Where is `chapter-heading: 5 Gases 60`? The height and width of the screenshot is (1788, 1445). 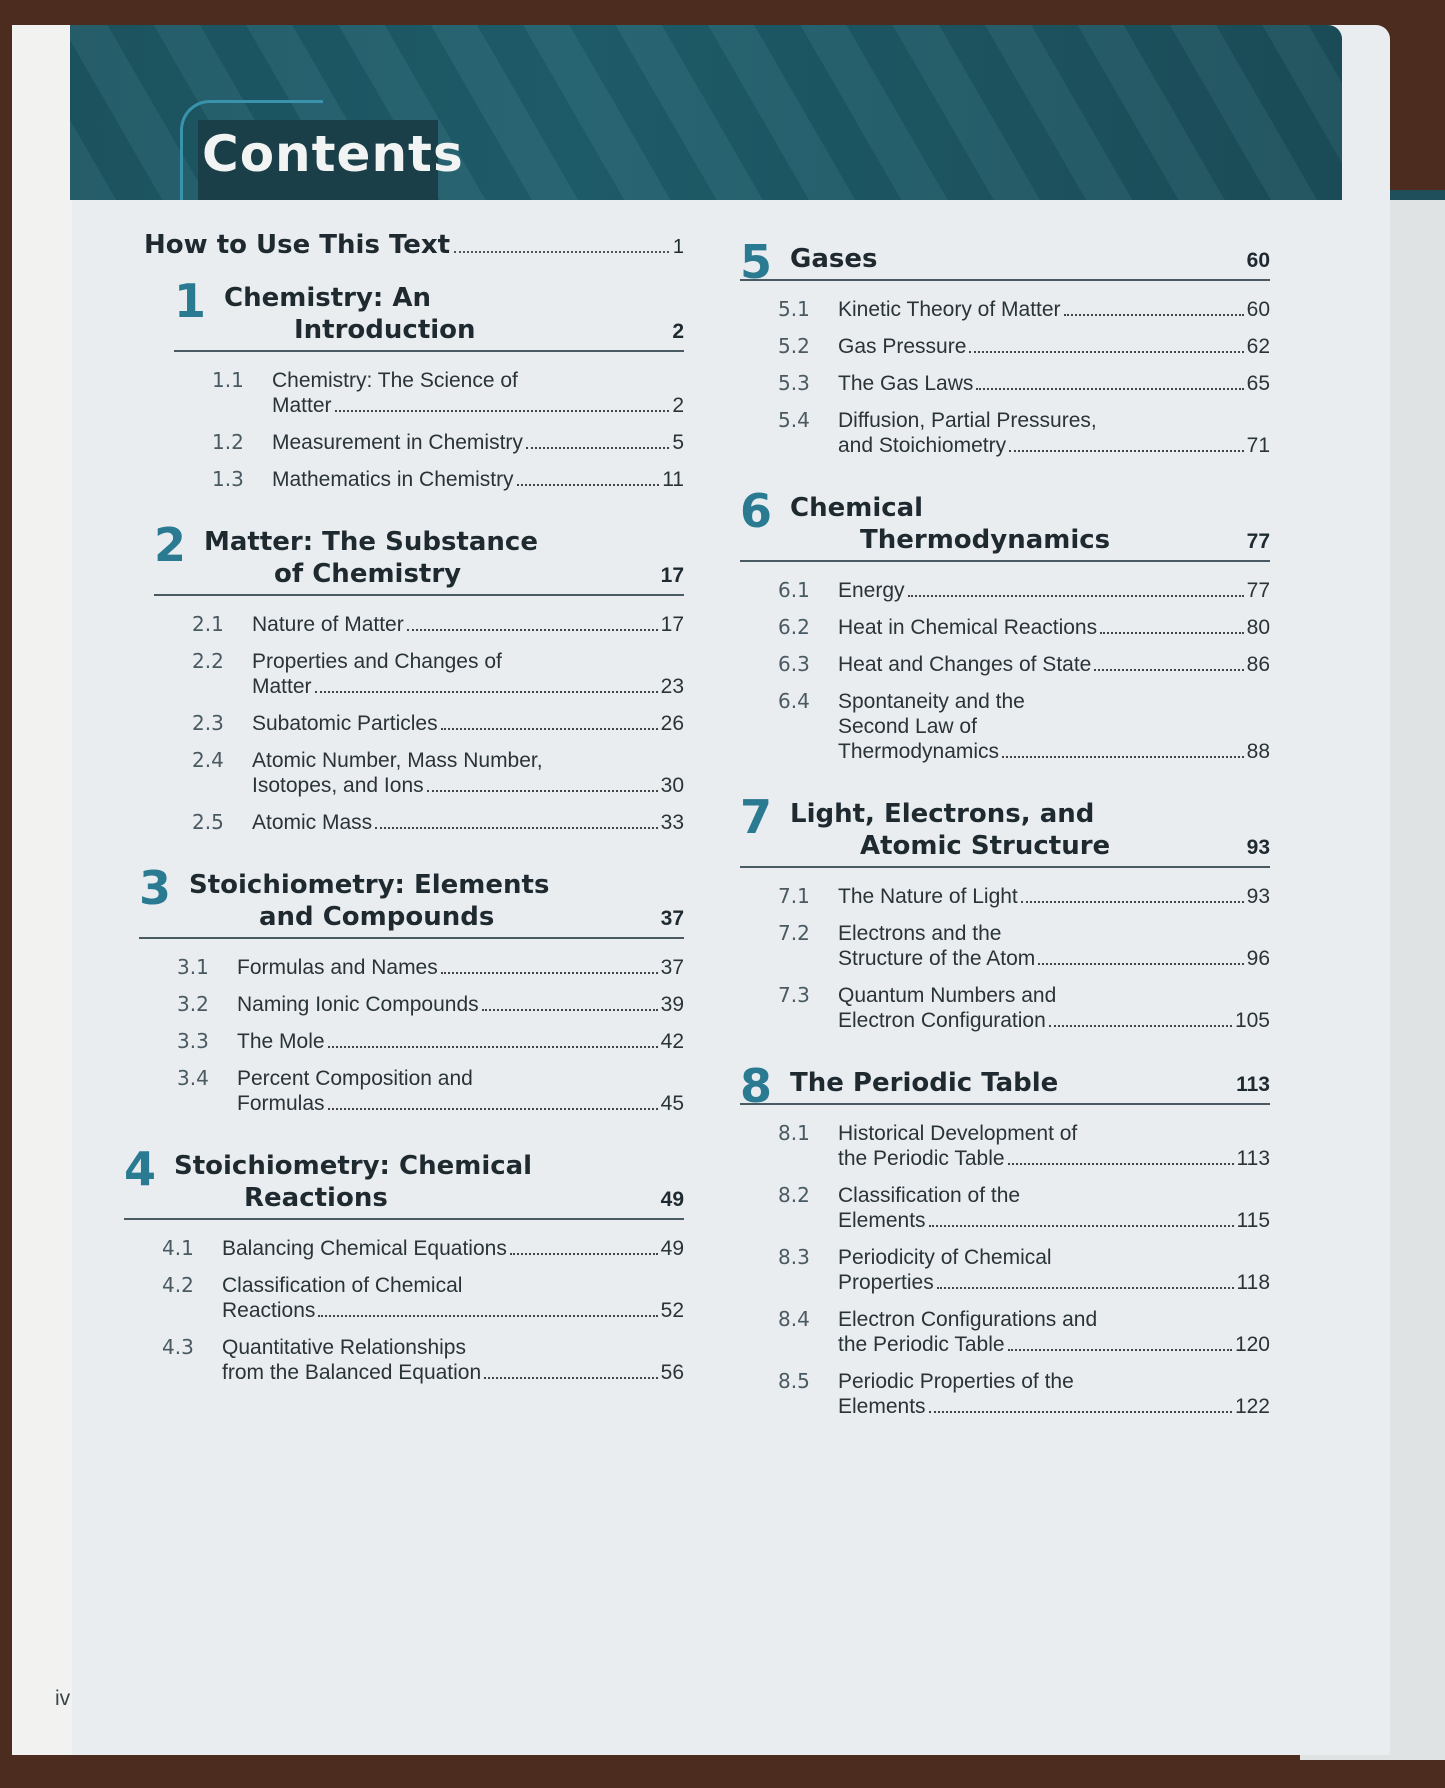
chapter-heading: 5 Gases 60 is located at coordinates (1005, 262).